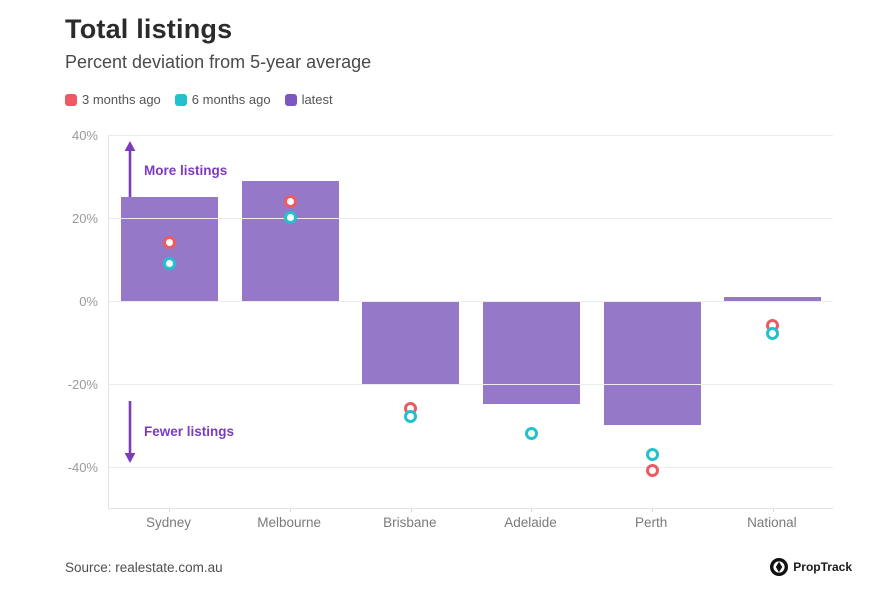 The image size is (887, 596). I want to click on chart-subtitle: Percent deviation from 5-year average, so click(218, 62).